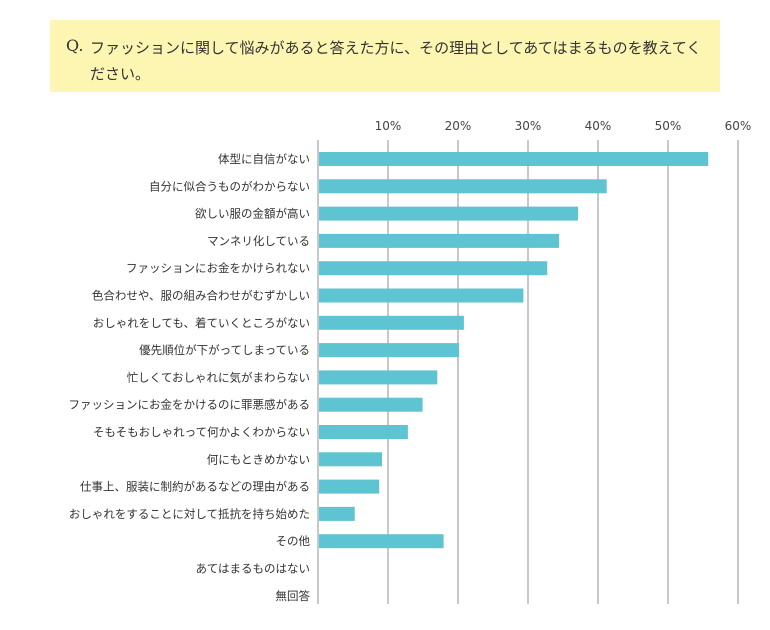  What do you see at coordinates (738, 126) in the screenshot?
I see `x-tick-label: 60%` at bounding box center [738, 126].